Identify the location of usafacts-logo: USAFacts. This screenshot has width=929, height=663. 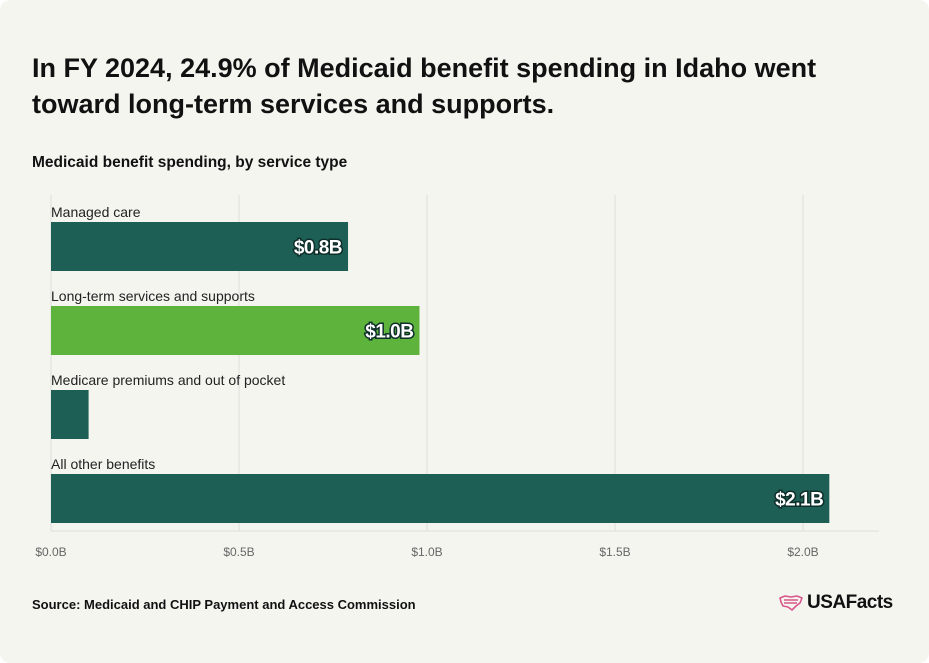
(836, 603).